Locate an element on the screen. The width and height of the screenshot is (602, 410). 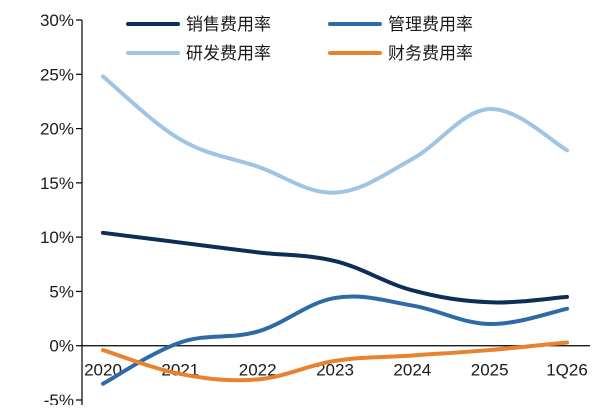
legend-label: 管理费用率 is located at coordinates (430, 24).